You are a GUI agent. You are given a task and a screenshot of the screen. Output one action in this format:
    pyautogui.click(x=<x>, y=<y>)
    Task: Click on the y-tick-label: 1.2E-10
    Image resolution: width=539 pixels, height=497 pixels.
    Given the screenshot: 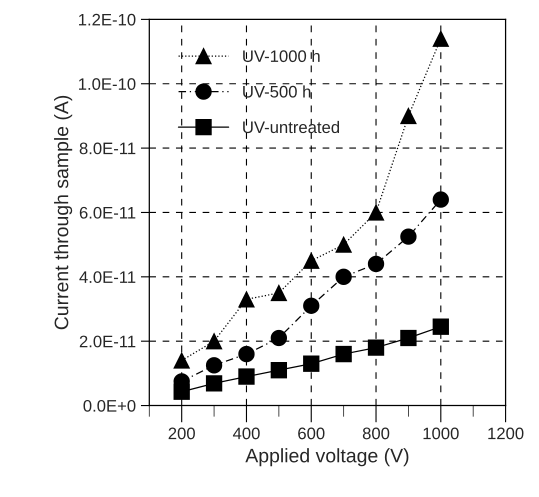 What is the action you would take?
    pyautogui.click(x=107, y=20)
    